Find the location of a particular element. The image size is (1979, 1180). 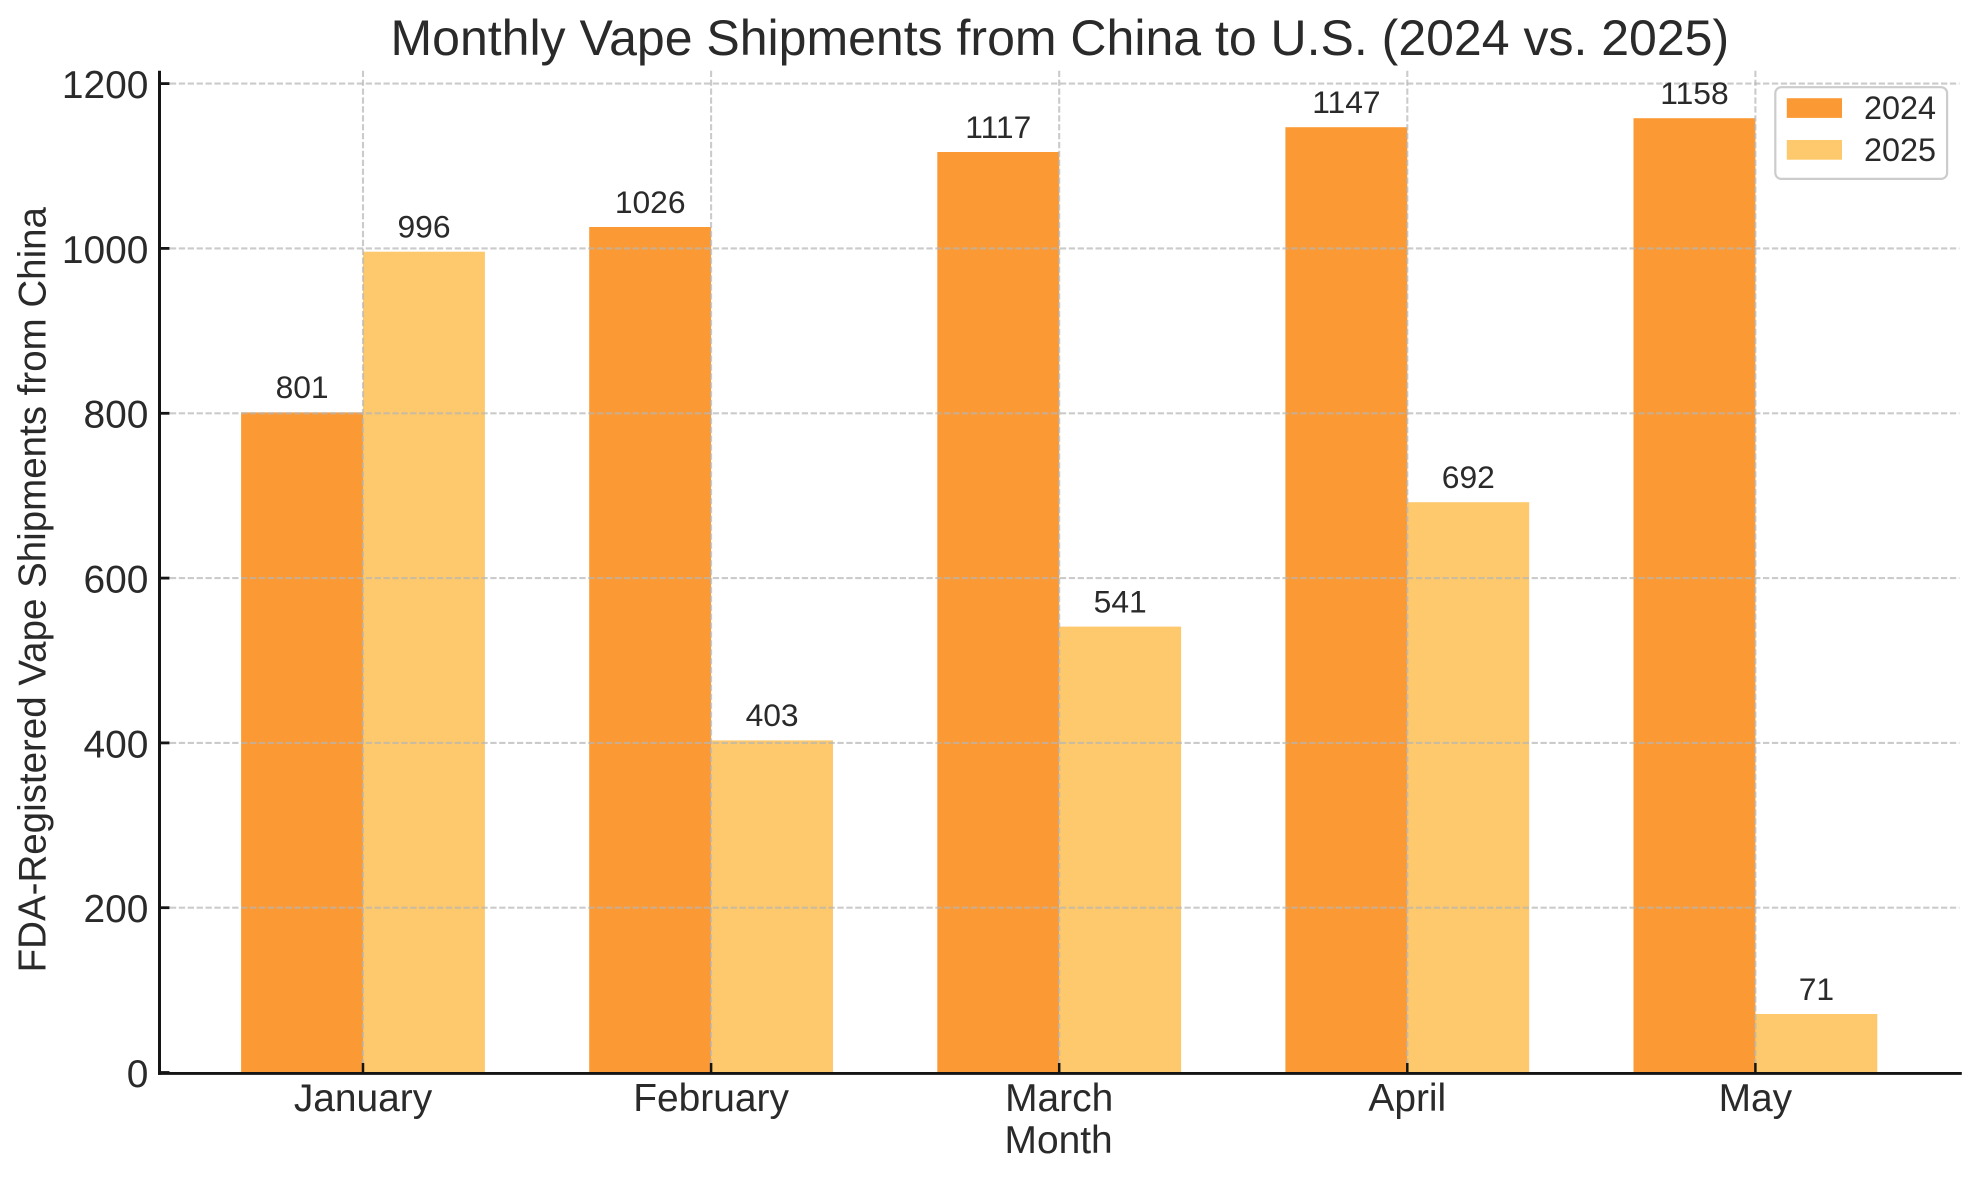

svg-text: 1117 is located at coordinates (998, 127).